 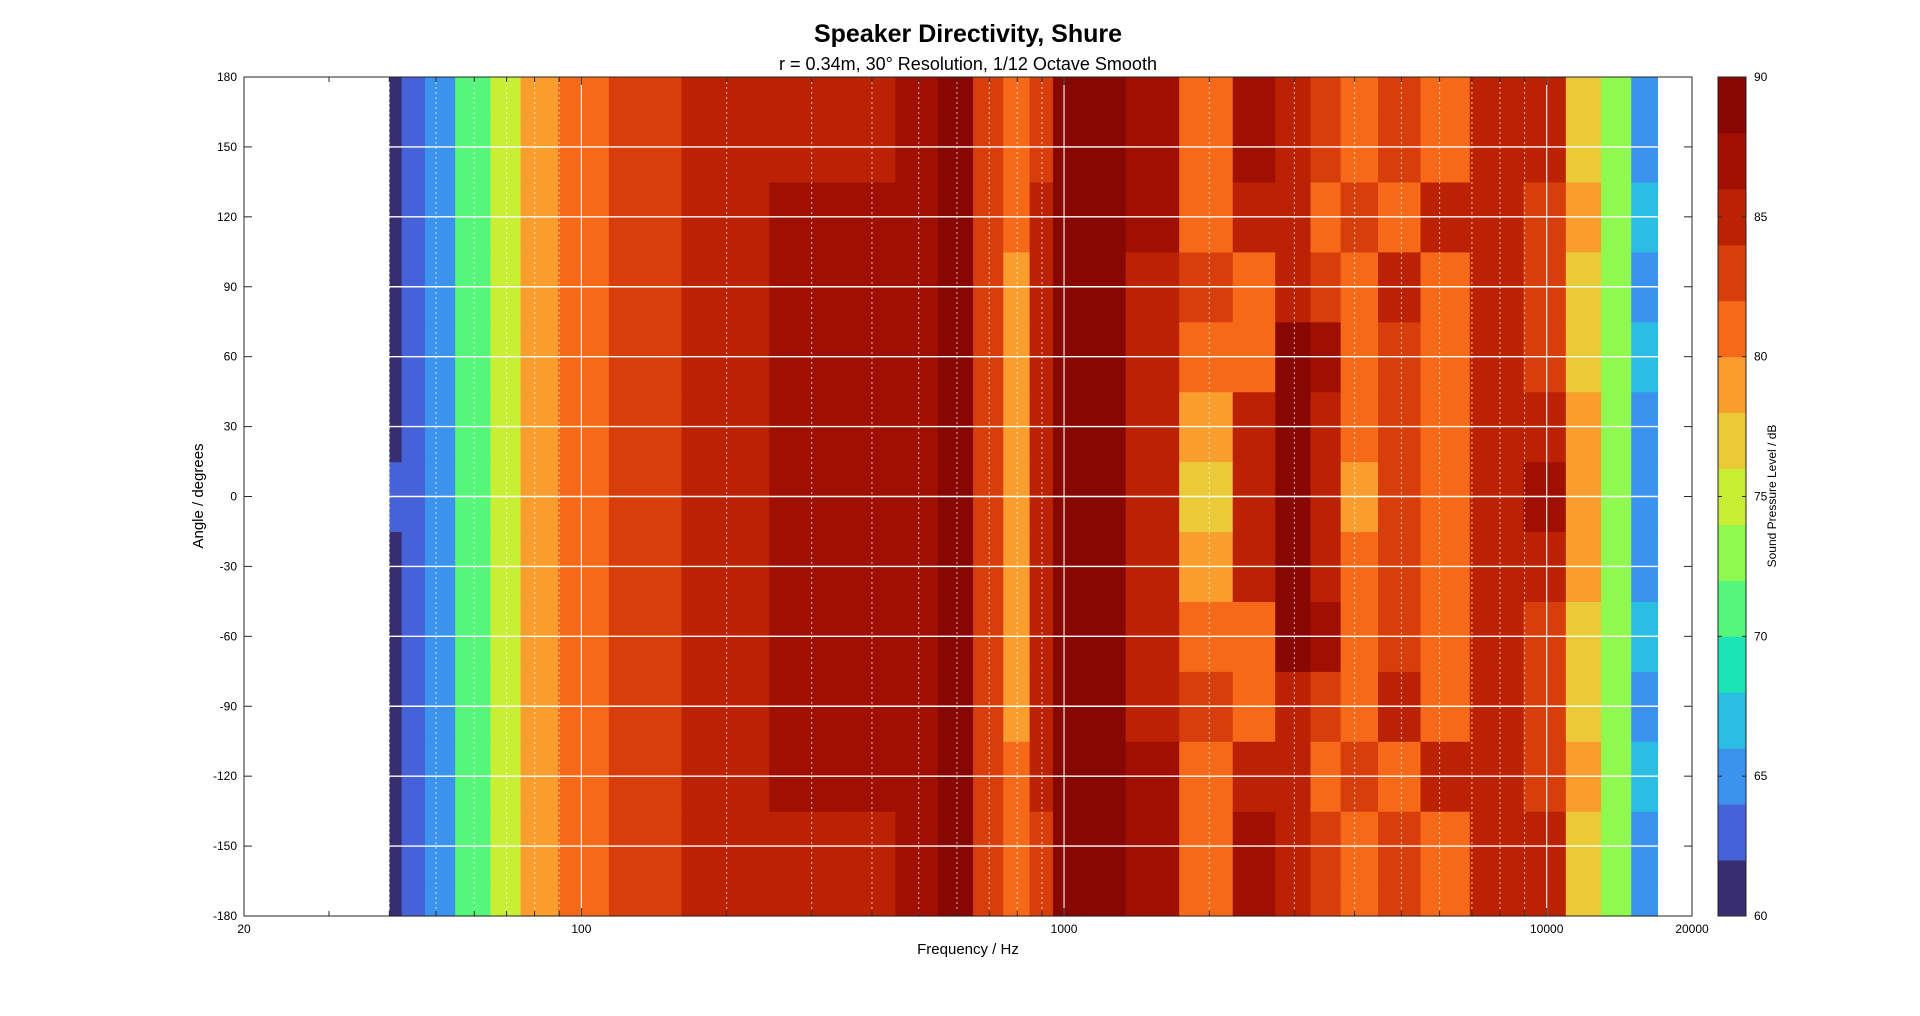 What do you see at coordinates (225, 776) in the screenshot?
I see `y-tick-label: -120` at bounding box center [225, 776].